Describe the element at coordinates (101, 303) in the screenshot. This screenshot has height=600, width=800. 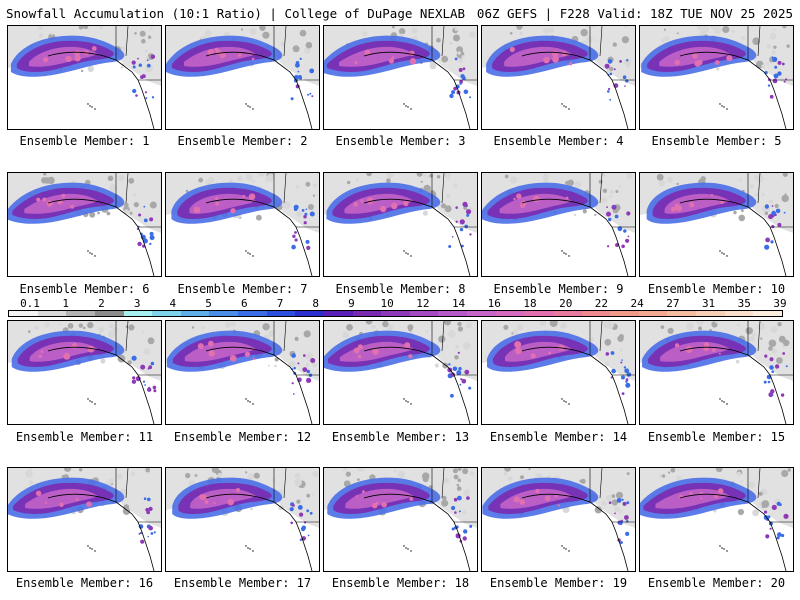
I see `colorbar-tick-label: 2` at that location.